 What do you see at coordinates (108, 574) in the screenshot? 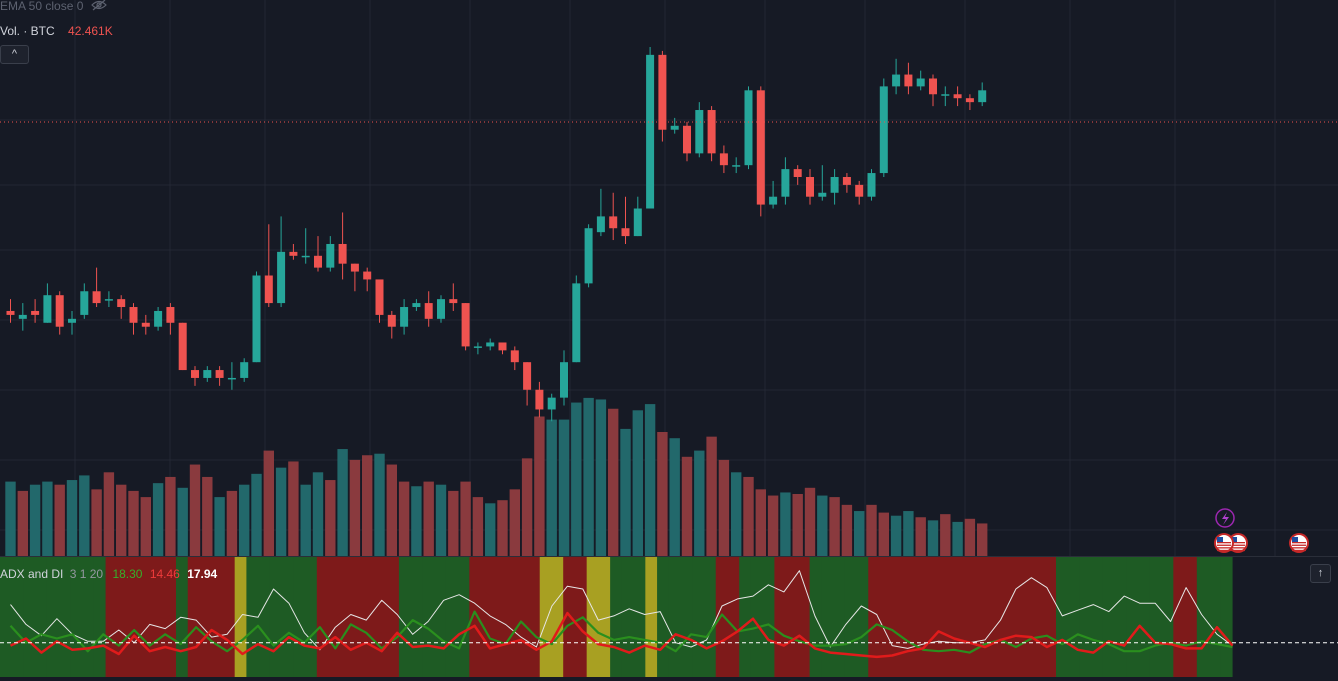
I see `adx-legend: ADX and DI 3 1 20 18.30 14.46 17.94` at bounding box center [108, 574].